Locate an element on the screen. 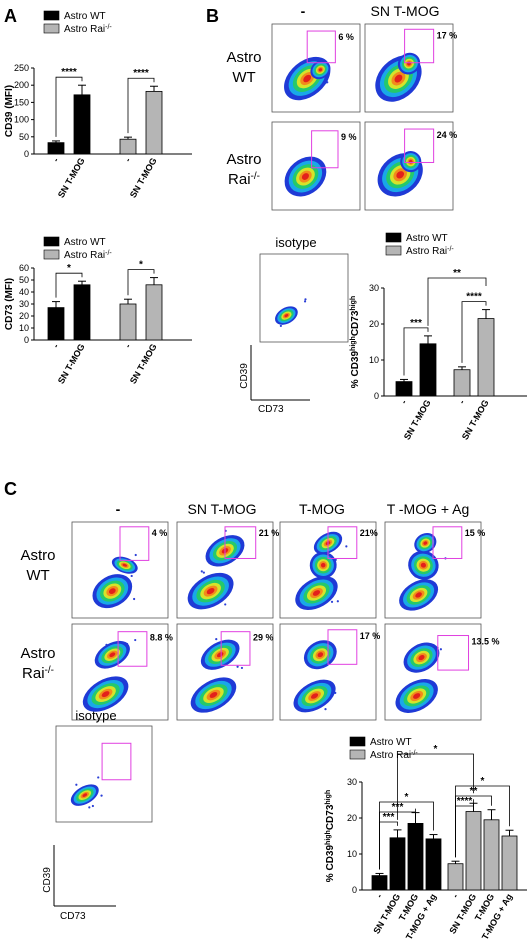 Image resolution: width=530 pixels, height=948 pixels. y-tick-label: 20 is located at coordinates (352, 818).